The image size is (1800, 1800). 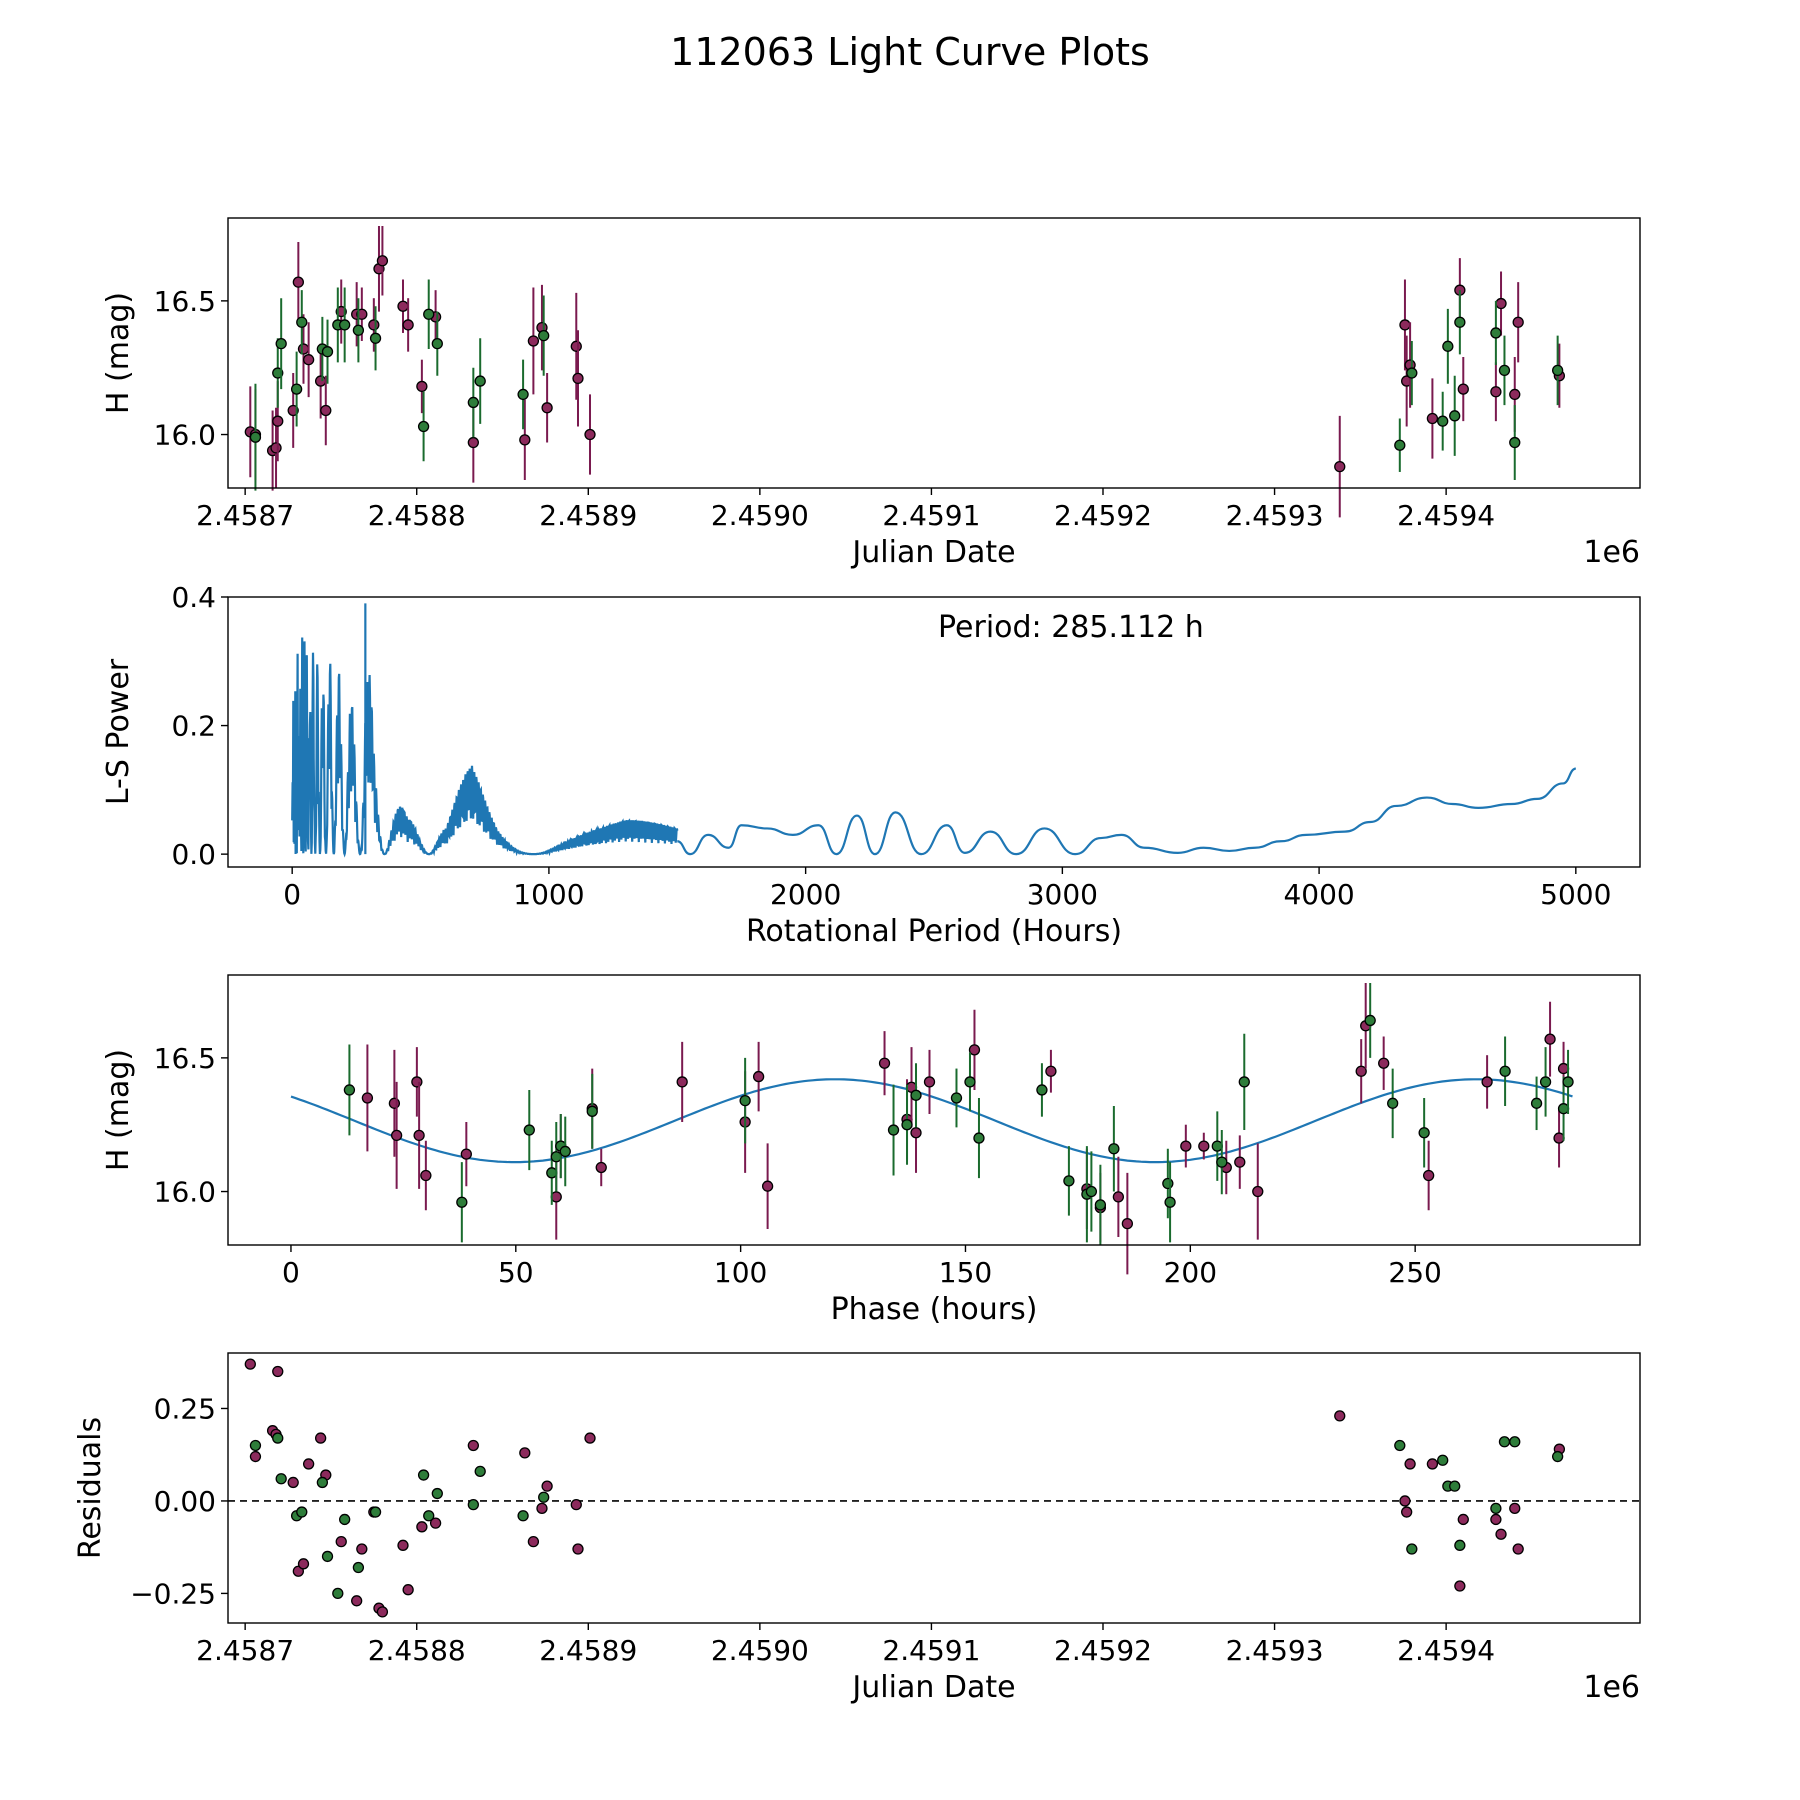 What do you see at coordinates (548, 894) in the screenshot?
I see `x-tick-label: 1000` at bounding box center [548, 894].